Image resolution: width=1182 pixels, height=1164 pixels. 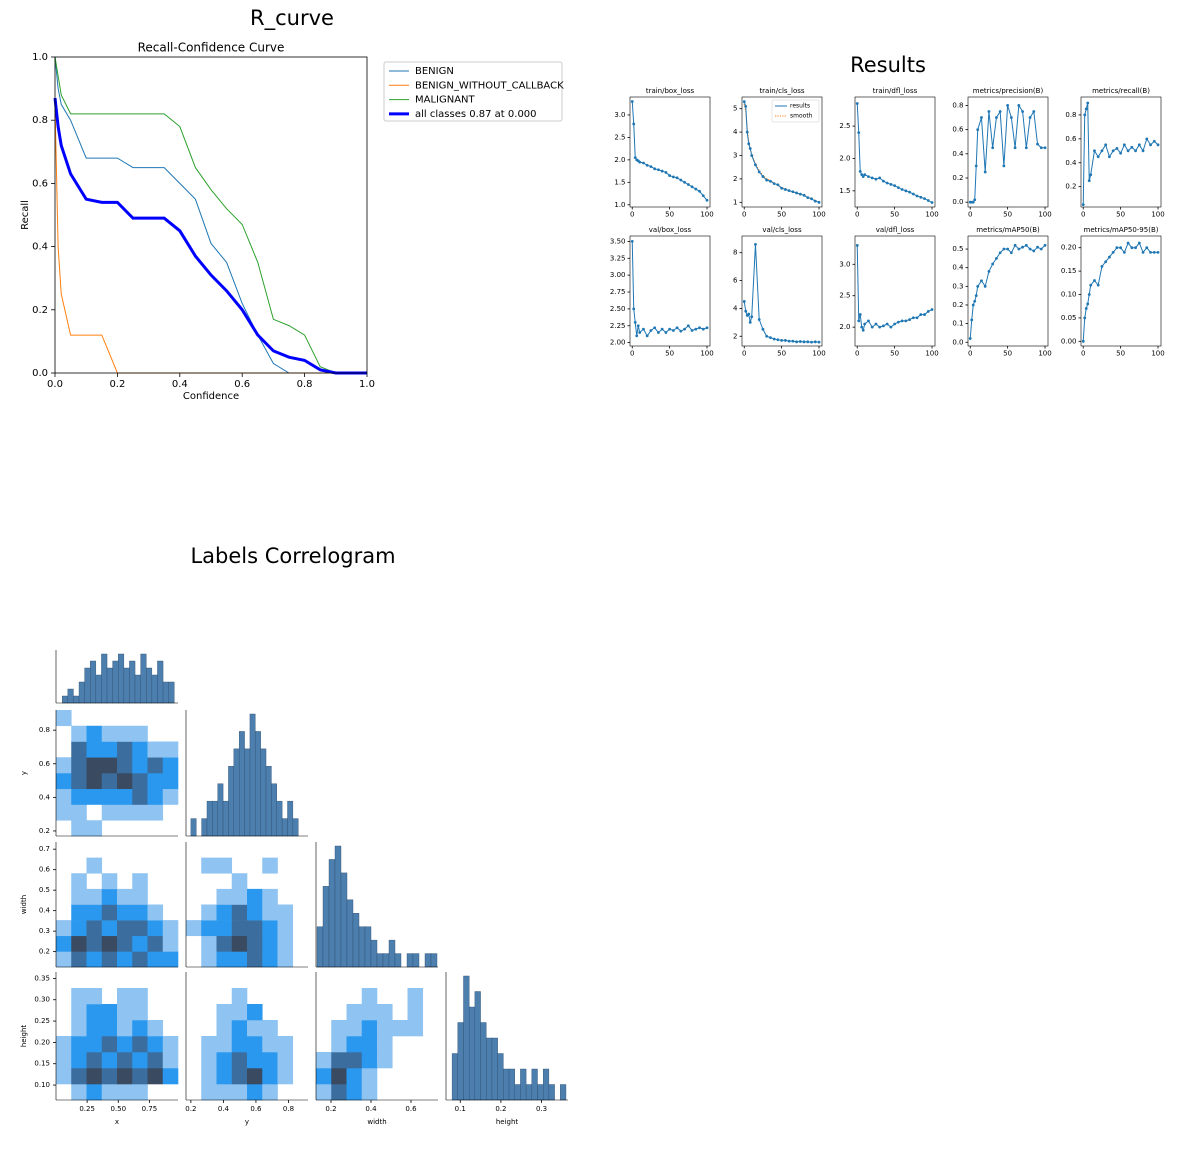 I want to click on y-tick-label: 2, so click(x=735, y=336).